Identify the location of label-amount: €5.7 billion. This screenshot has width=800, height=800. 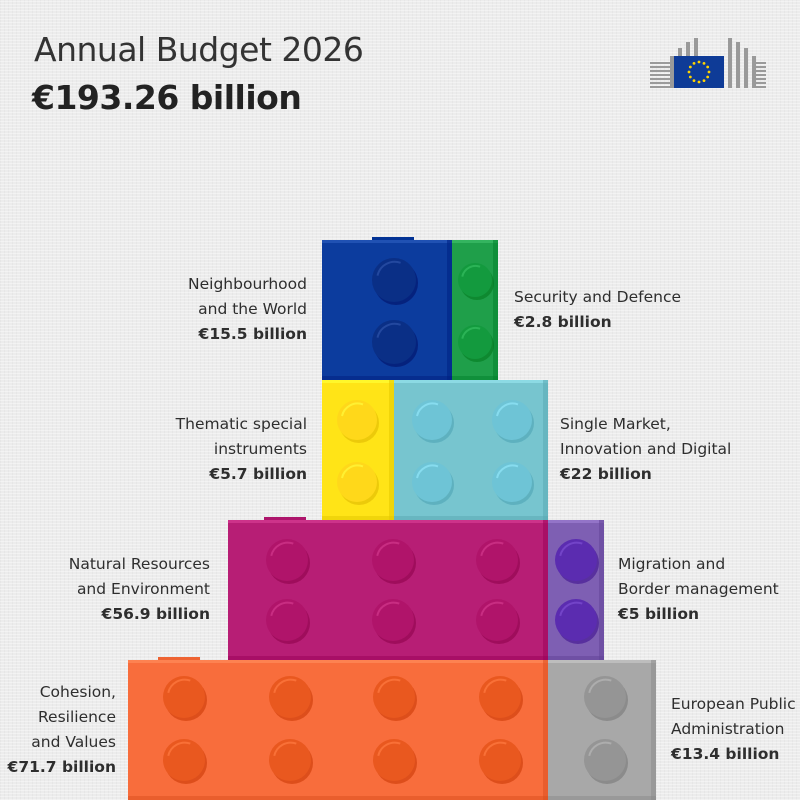
(258, 474).